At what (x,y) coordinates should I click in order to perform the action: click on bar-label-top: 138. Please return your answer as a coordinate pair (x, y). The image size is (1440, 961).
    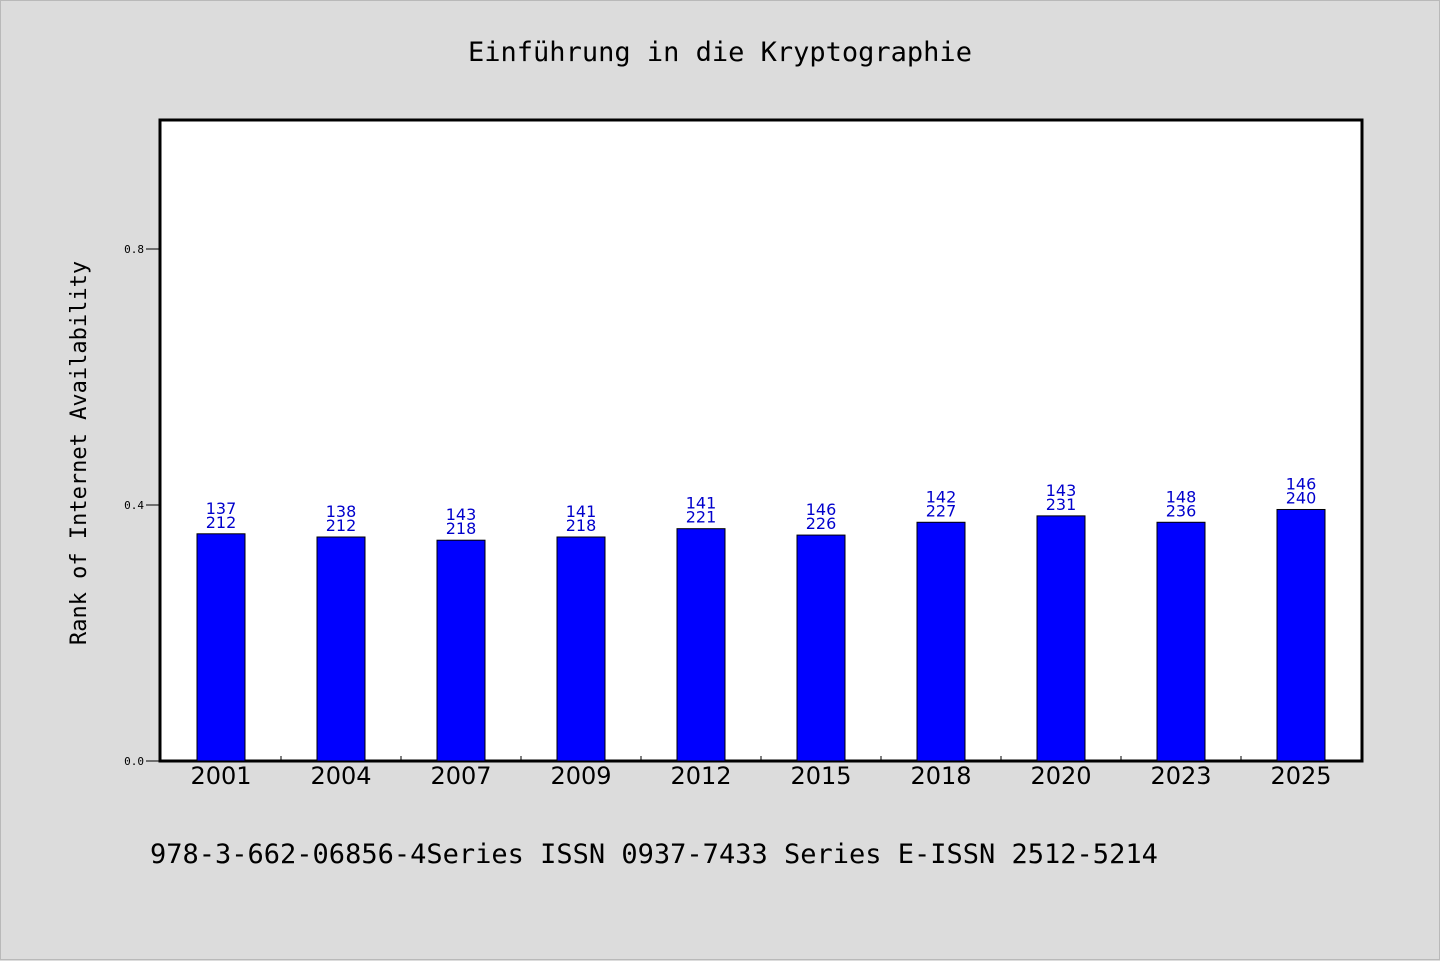
    Looking at the image, I should click on (341, 511).